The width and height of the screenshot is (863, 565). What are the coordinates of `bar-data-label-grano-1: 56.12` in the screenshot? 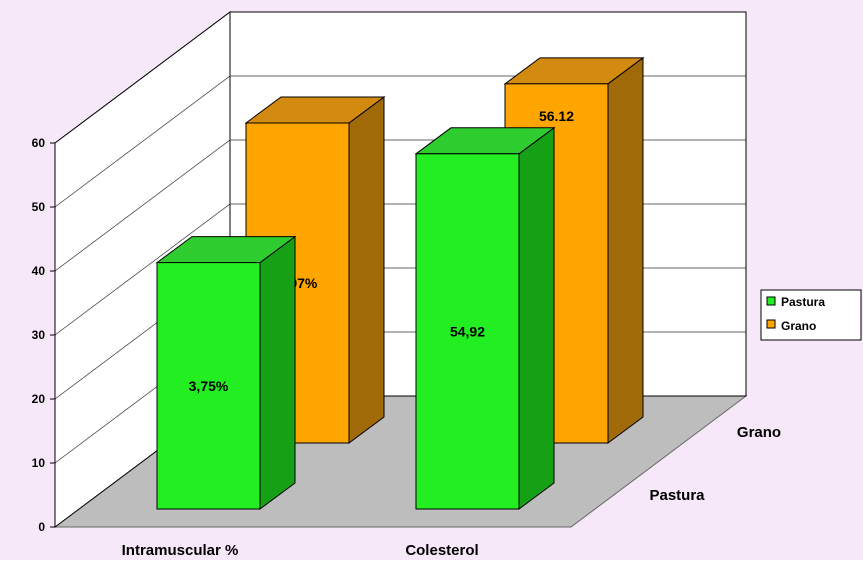 It's located at (556, 116).